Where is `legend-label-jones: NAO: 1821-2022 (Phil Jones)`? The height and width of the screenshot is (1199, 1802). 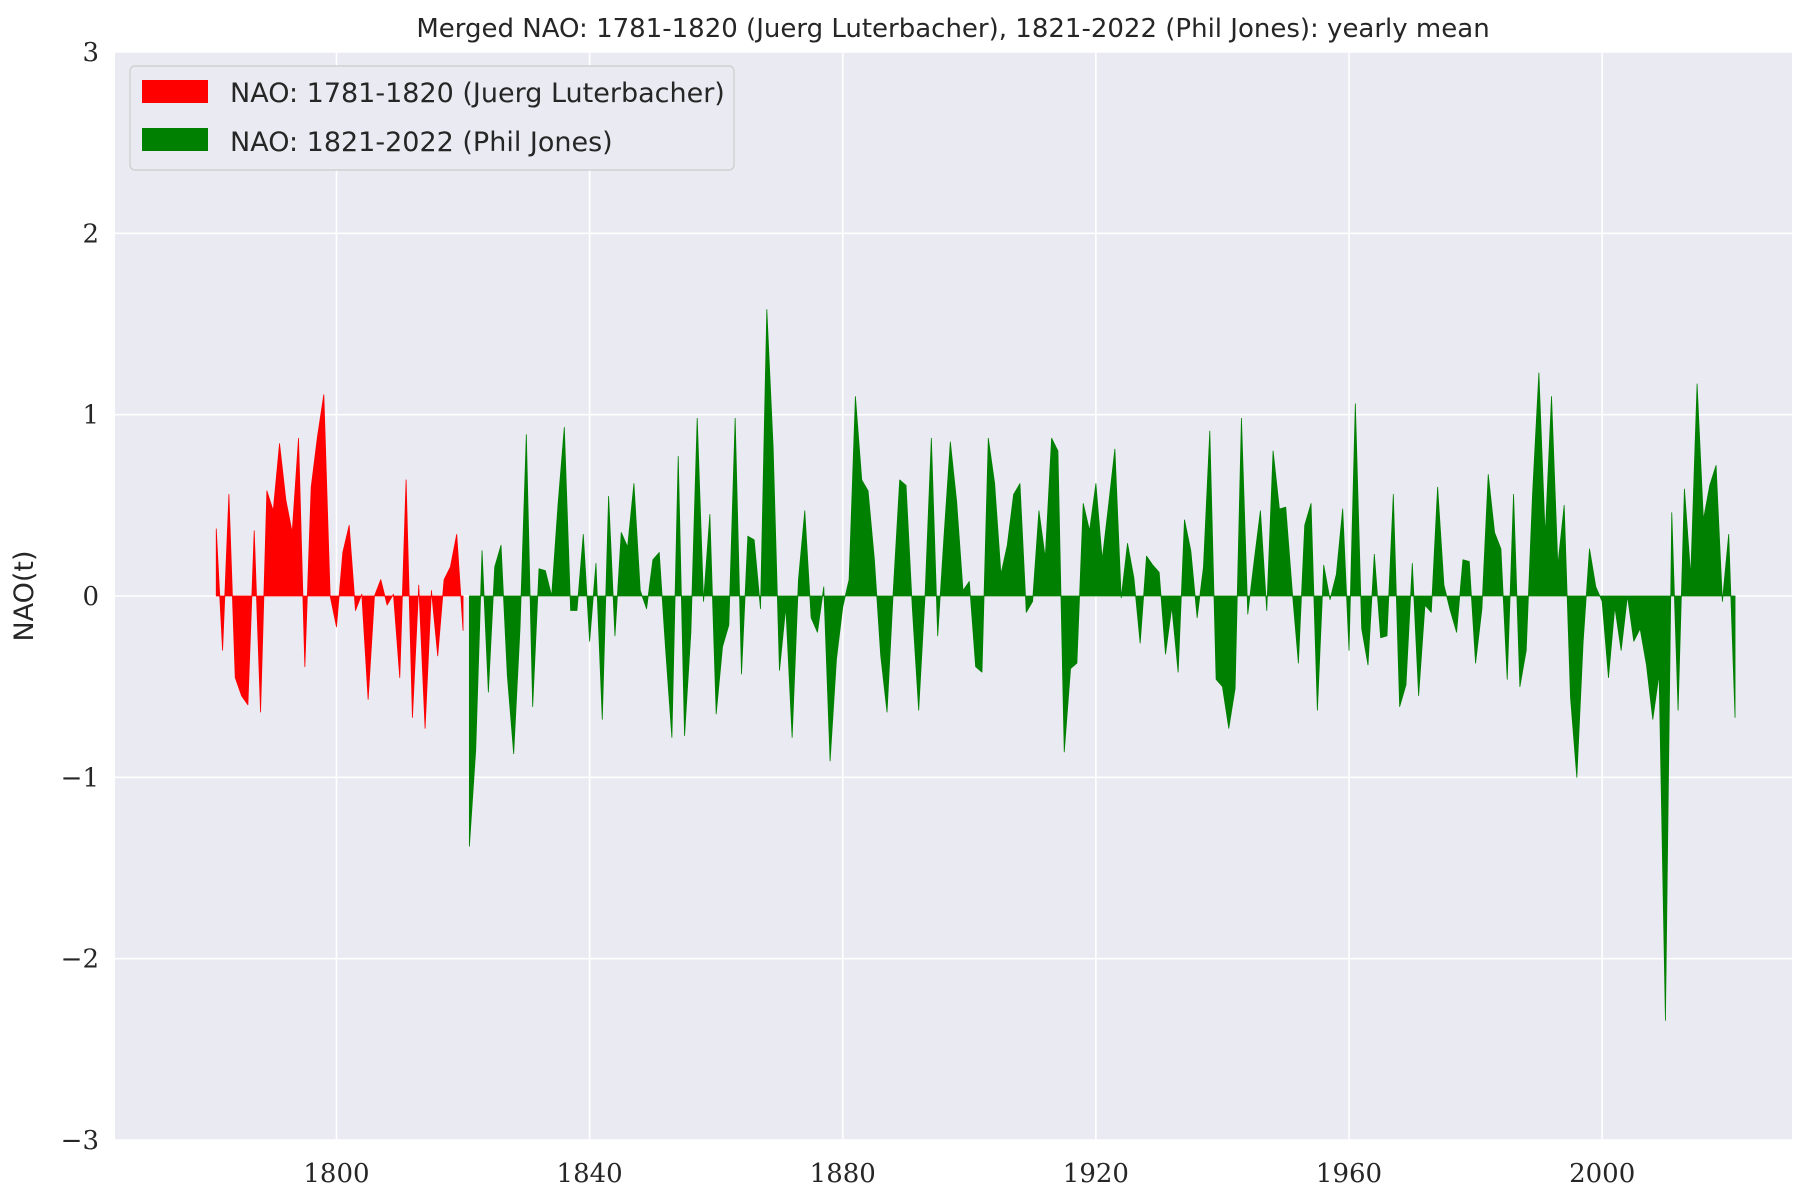 legend-label-jones: NAO: 1821-2022 (Phil Jones) is located at coordinates (421, 142).